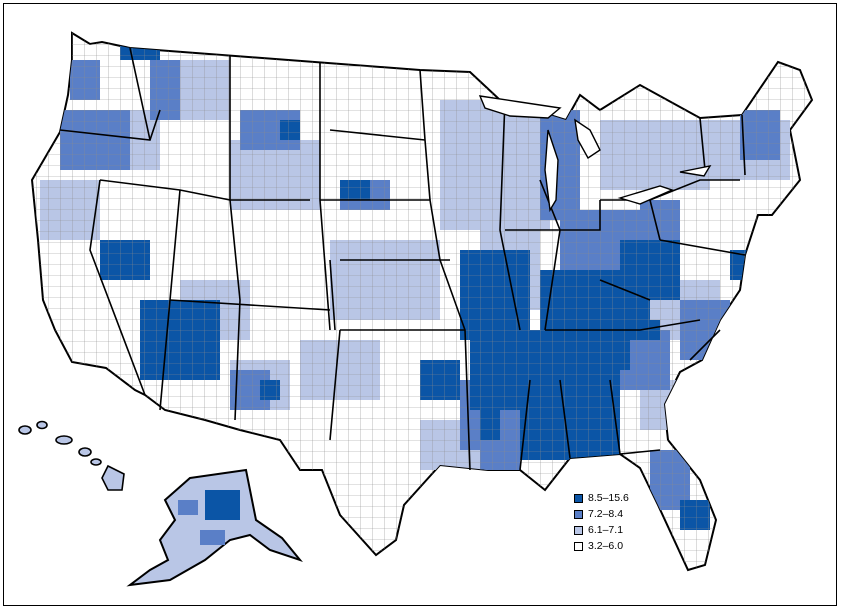 The image size is (844, 614). I want to click on map-legend: 8.5–15.6 7.2–8.4 6.1–7.1 3.2–6.0, so click(601, 522).